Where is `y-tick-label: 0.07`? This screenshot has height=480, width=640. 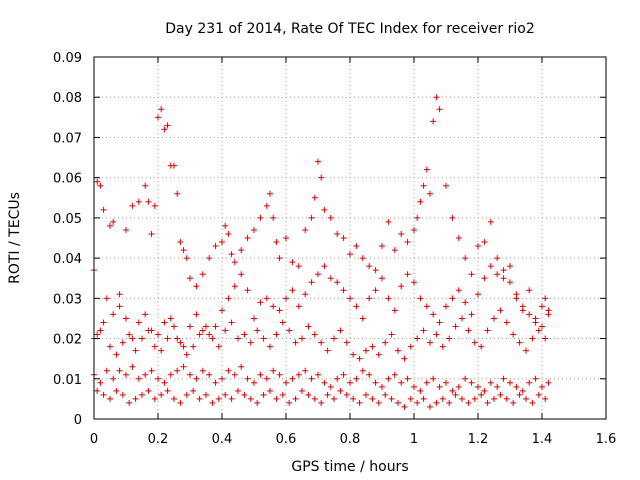 y-tick-label: 0.07 is located at coordinates (67, 138).